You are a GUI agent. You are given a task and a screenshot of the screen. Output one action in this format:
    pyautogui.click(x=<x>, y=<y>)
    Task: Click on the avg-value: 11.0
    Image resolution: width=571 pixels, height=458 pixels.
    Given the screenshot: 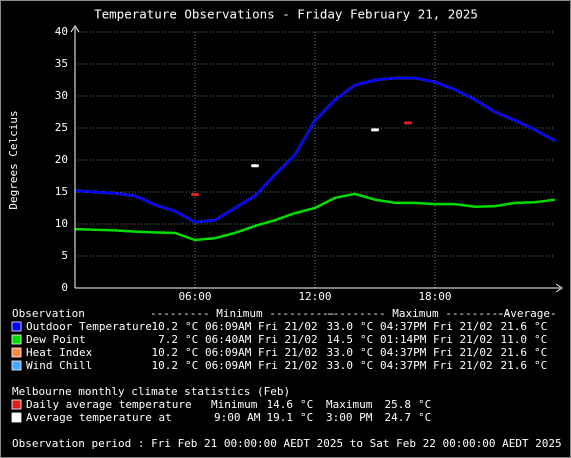 What is the action you would take?
    pyautogui.click(x=514, y=339)
    